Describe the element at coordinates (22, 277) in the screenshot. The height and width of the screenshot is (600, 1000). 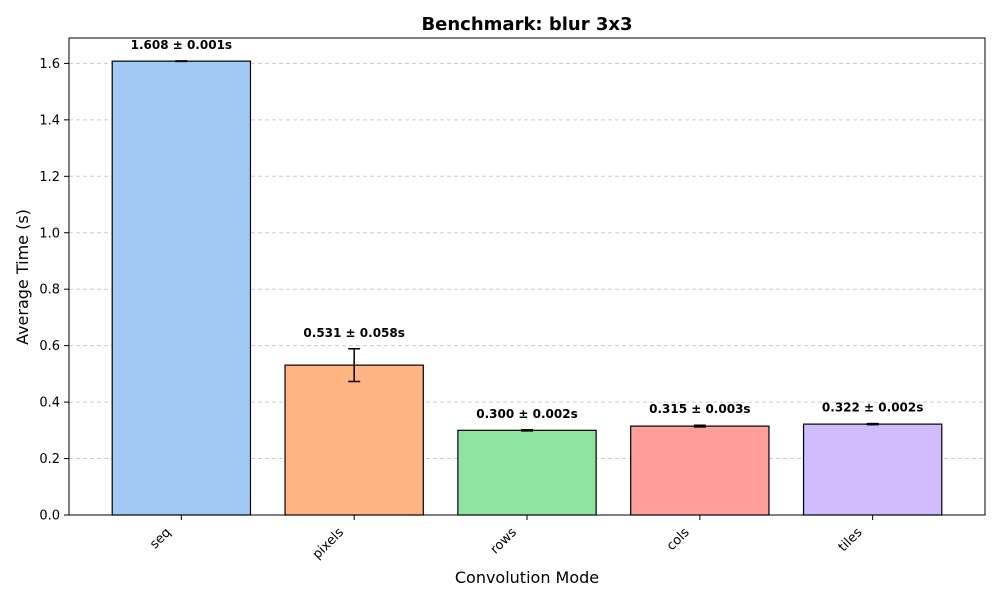
I see `y-axis-label: Average Time (s)` at that location.